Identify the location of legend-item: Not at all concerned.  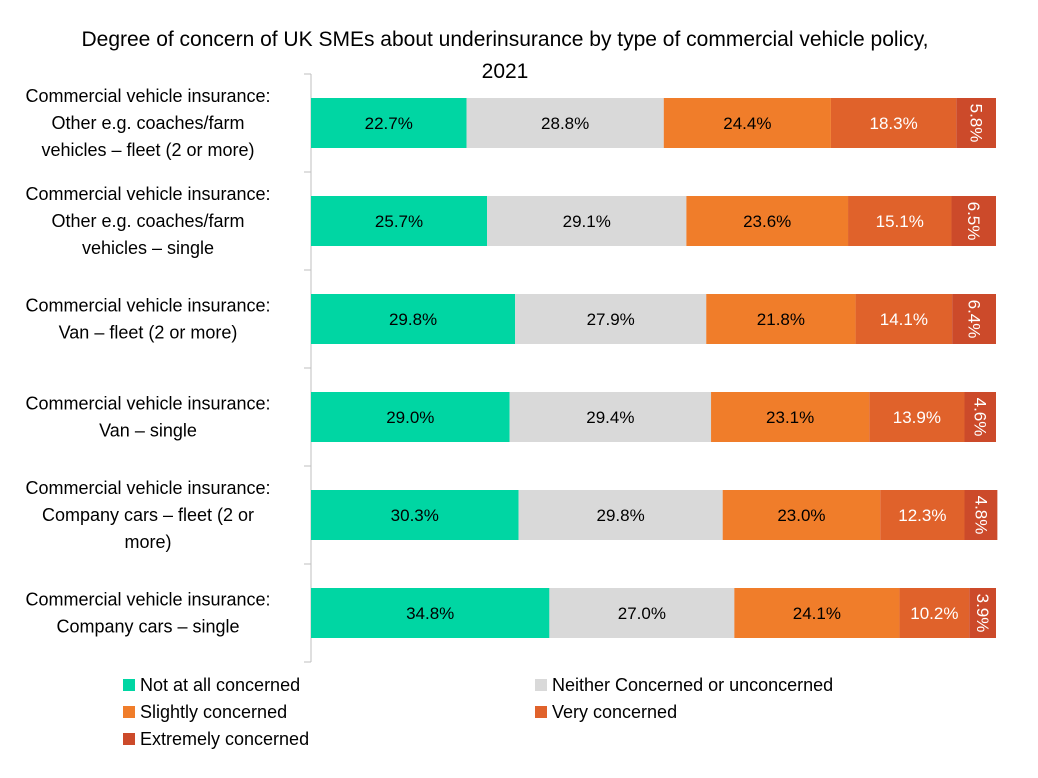
(211, 685).